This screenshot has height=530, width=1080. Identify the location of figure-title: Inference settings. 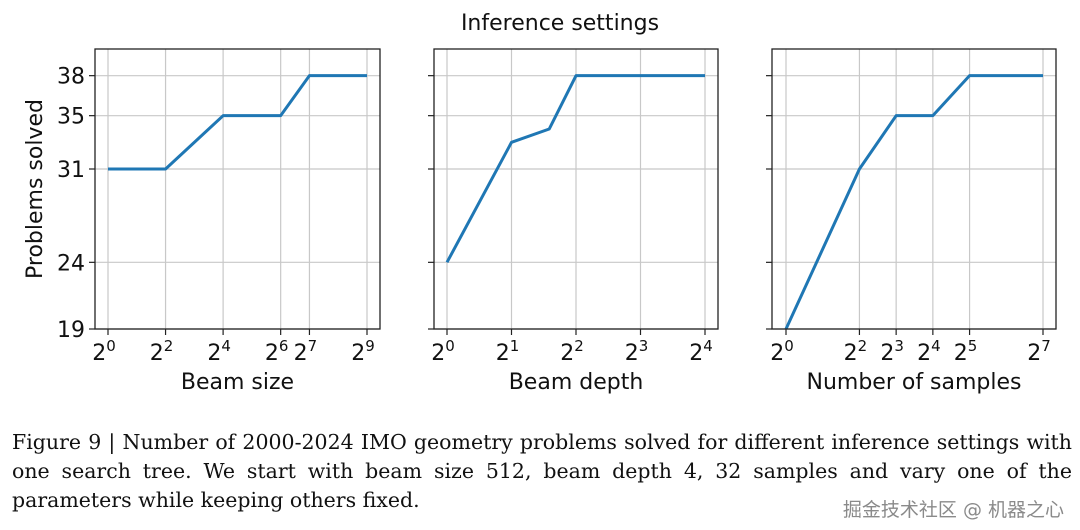
(560, 23).